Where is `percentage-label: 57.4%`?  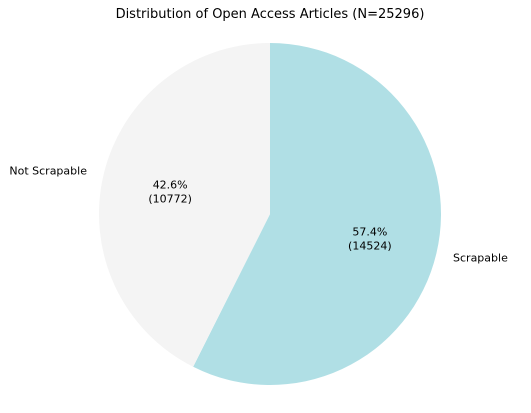
percentage-label: 57.4% is located at coordinates (369, 232).